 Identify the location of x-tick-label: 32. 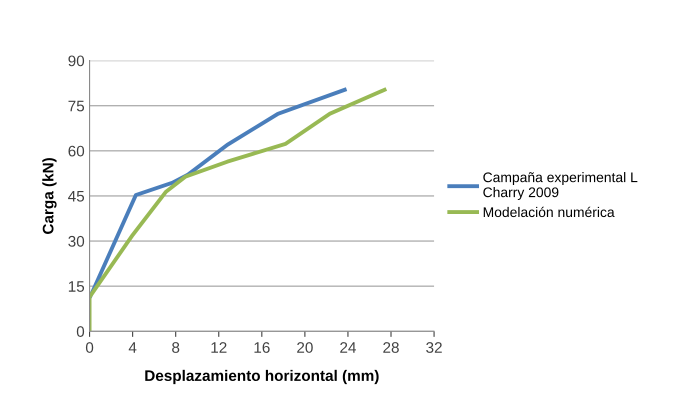
(434, 347).